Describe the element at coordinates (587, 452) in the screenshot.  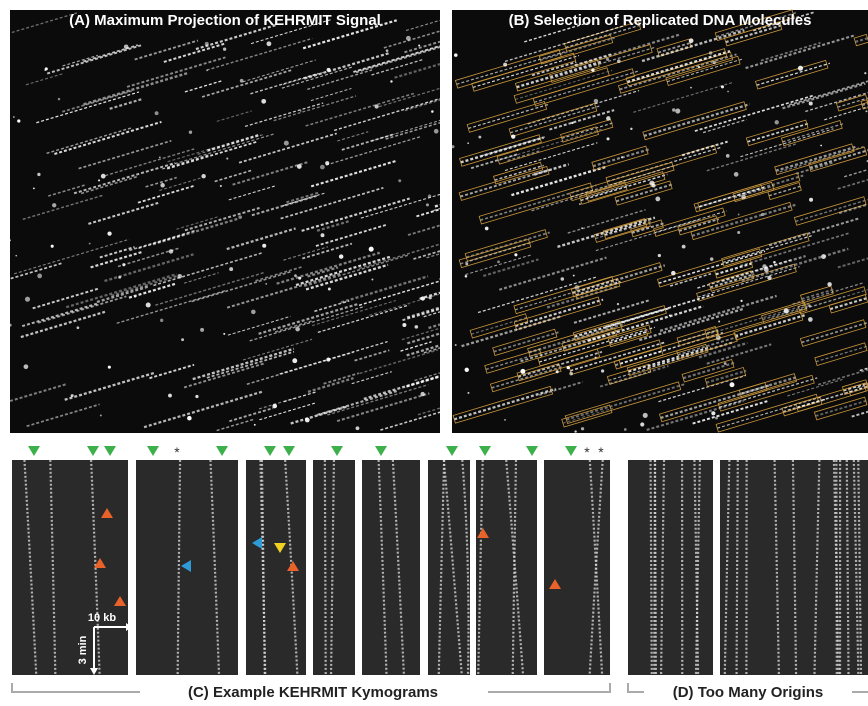
I see `marker: *` at that location.